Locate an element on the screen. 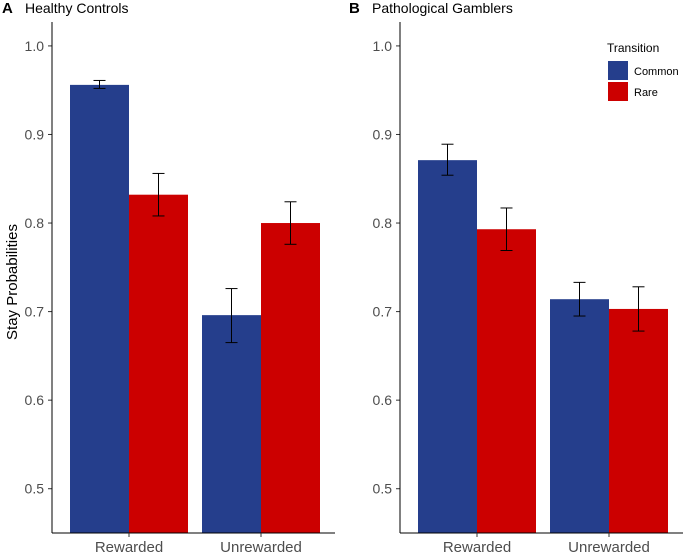  legend-swatch-common is located at coordinates (618, 70).